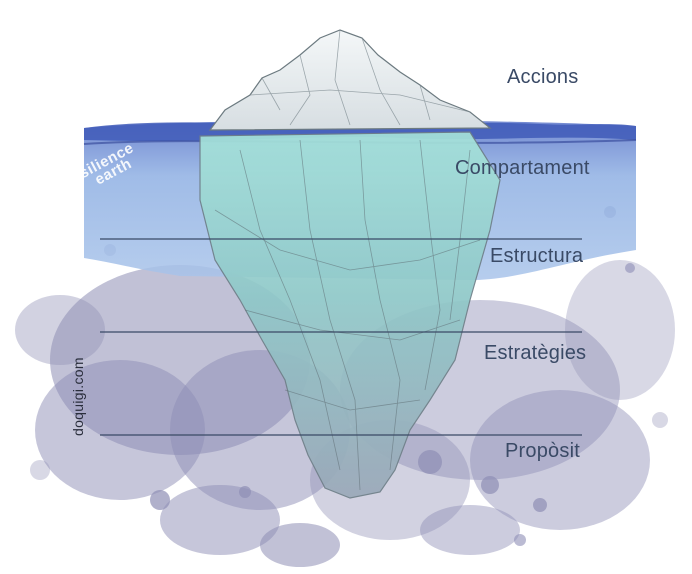 The image size is (692, 574). I want to click on level-label-comportament: Compartament, so click(522, 168).